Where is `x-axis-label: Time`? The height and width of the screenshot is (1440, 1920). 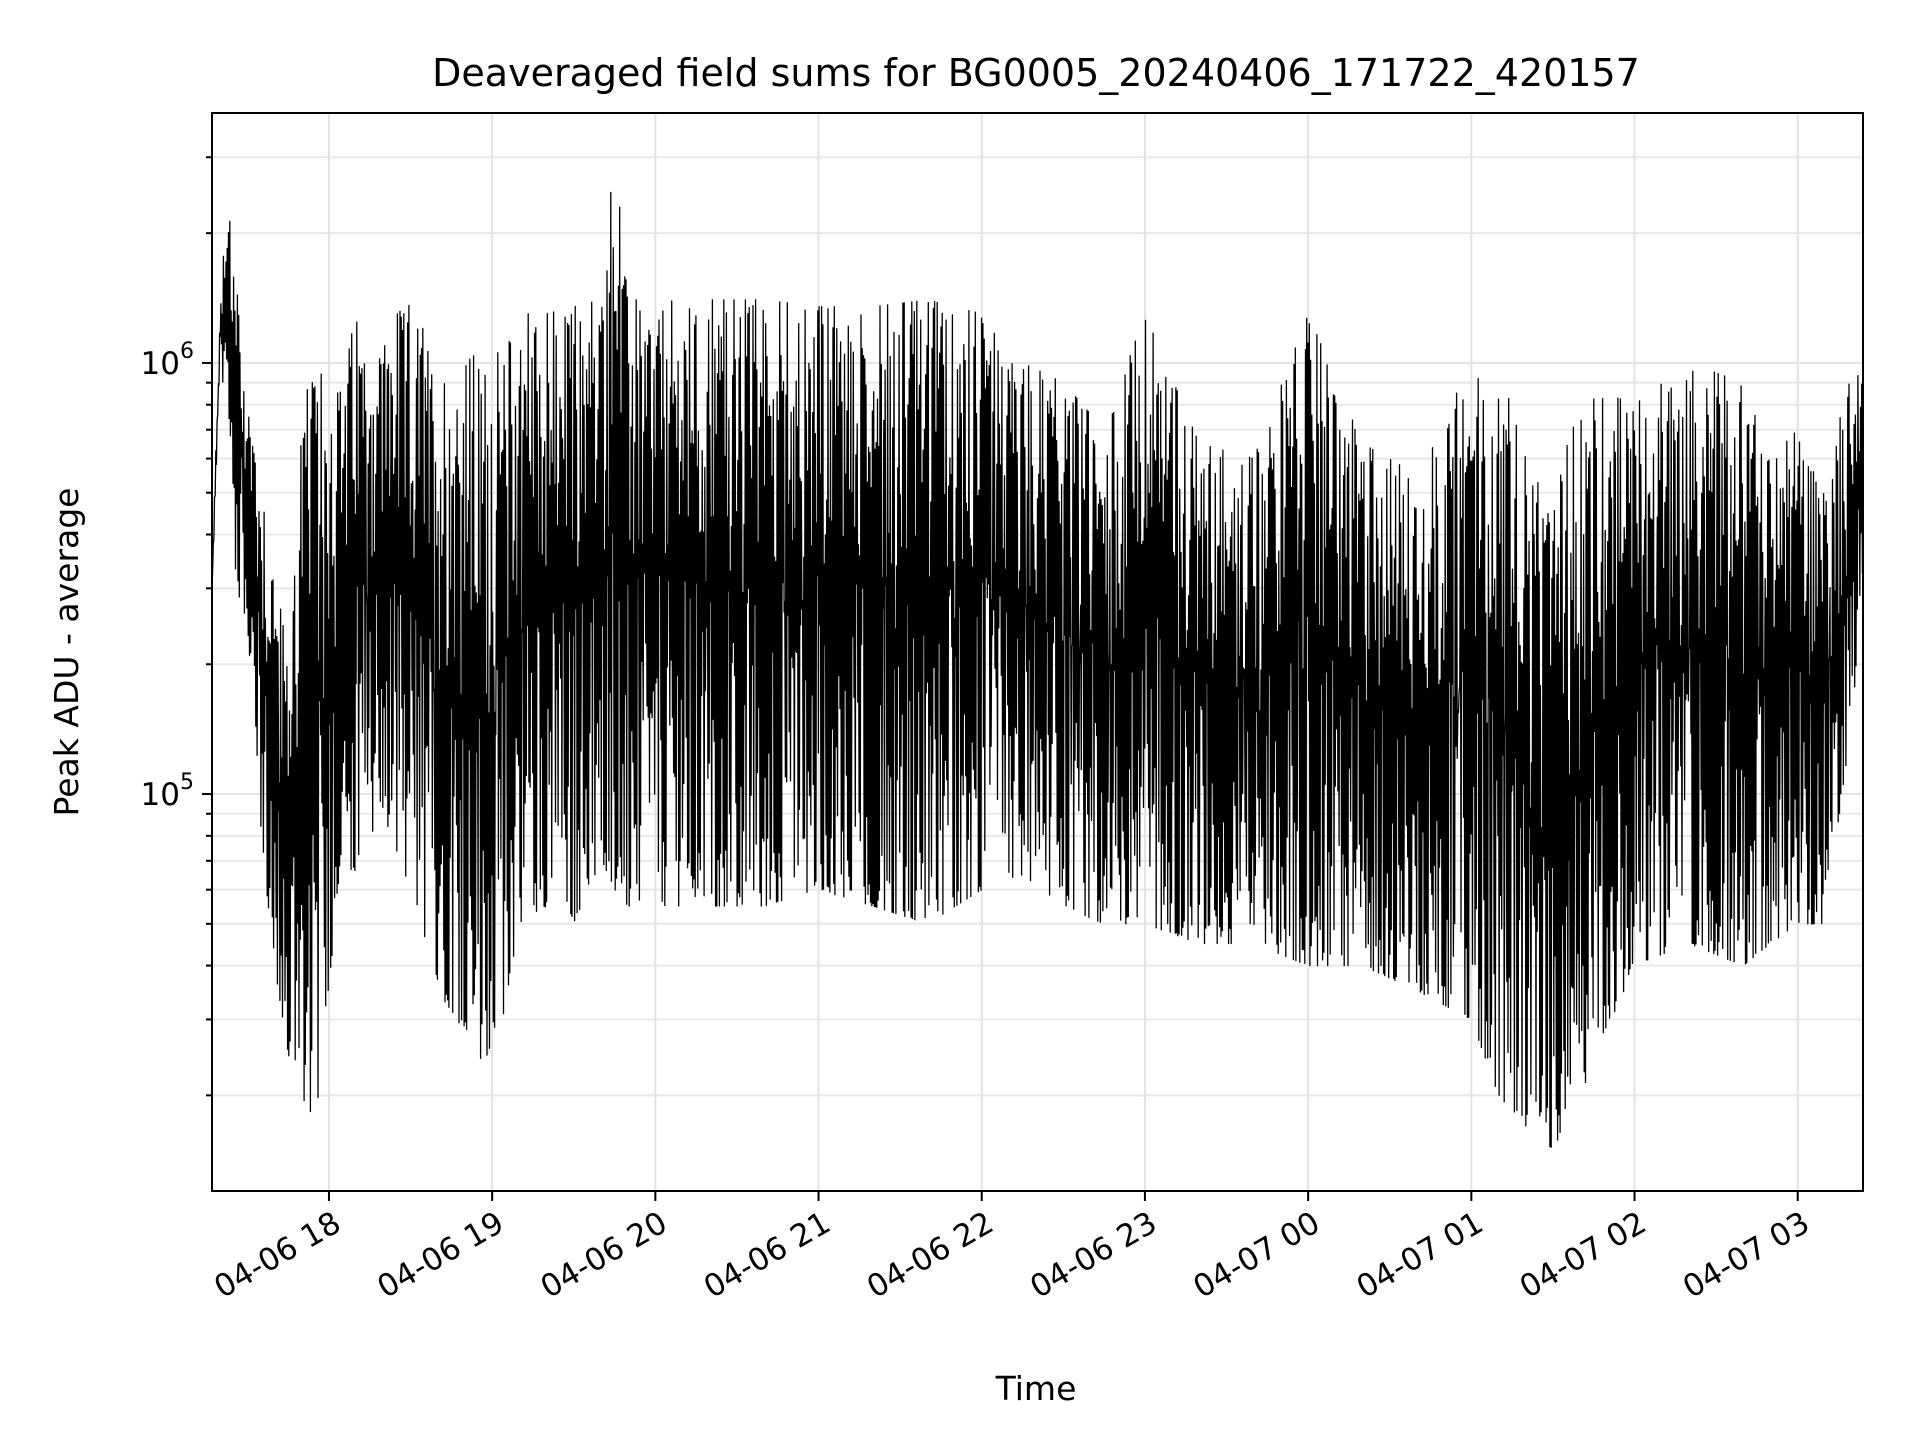 x-axis-label: Time is located at coordinates (1036, 1388).